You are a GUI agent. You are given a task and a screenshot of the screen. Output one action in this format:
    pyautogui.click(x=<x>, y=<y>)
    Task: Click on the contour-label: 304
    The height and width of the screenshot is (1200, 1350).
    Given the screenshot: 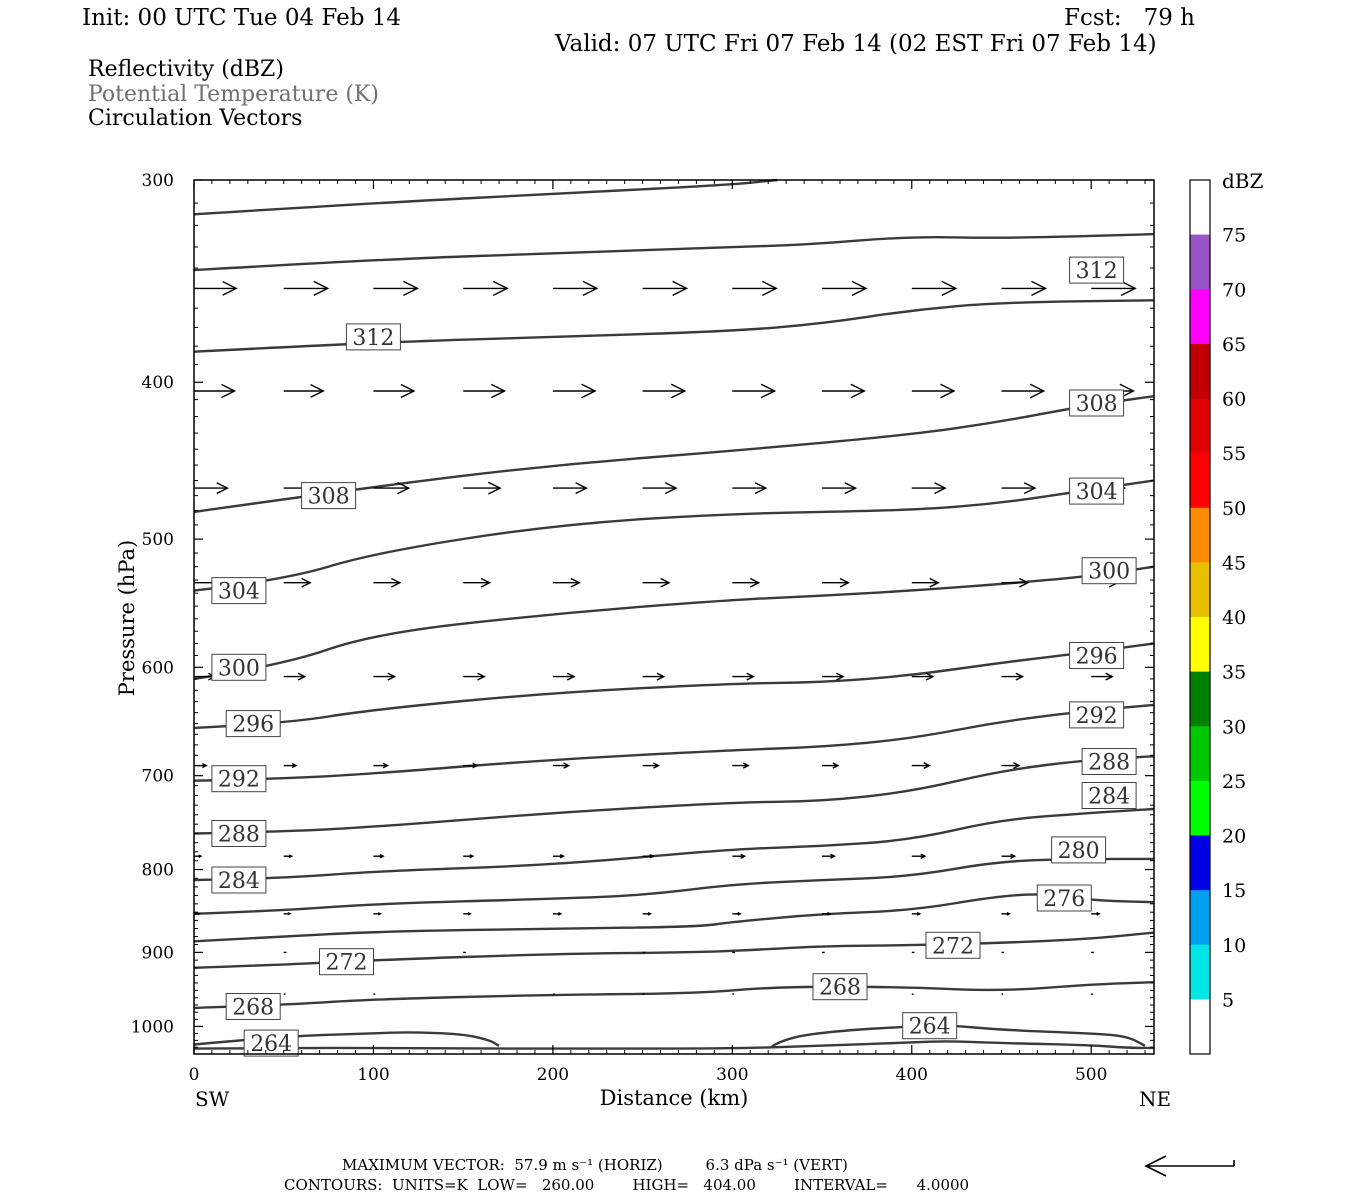 What is the action you would take?
    pyautogui.click(x=1097, y=491)
    